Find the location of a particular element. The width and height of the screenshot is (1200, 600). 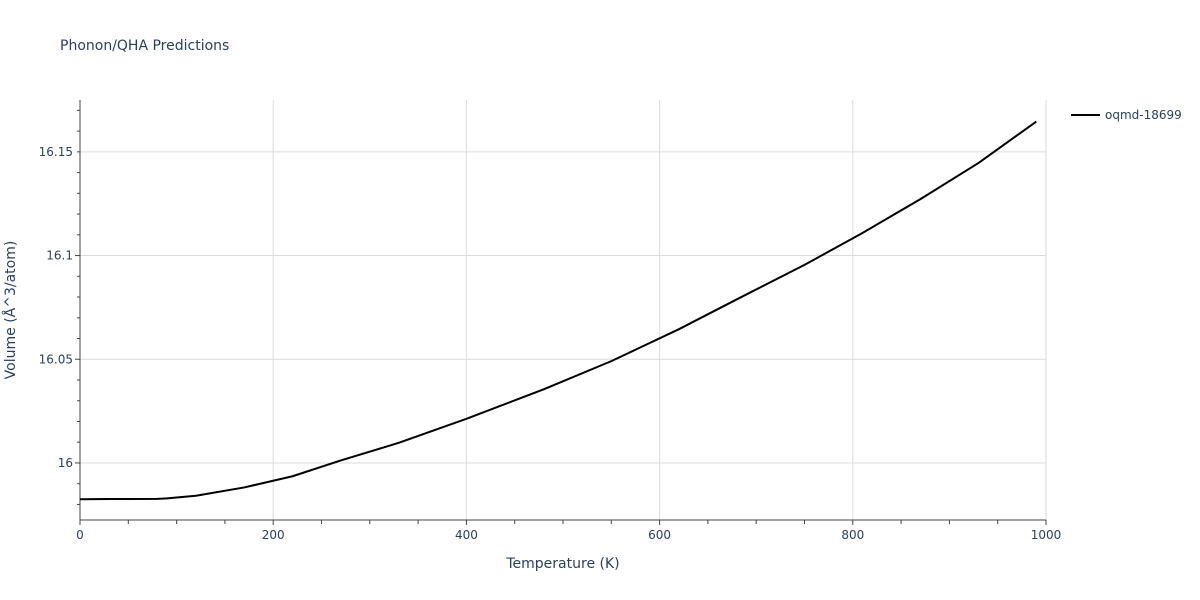

chart-title: Phonon/QHA Predictions is located at coordinates (144, 46).